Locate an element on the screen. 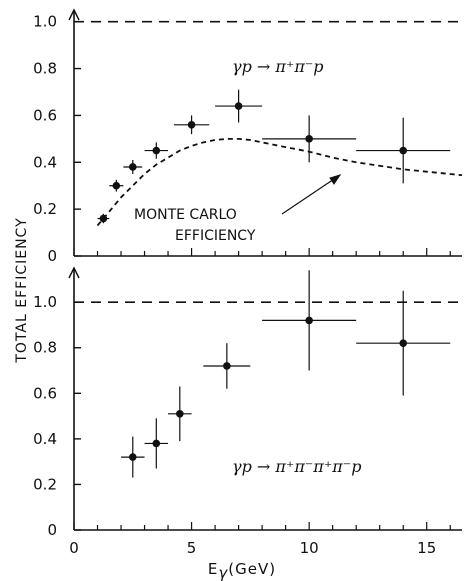 This screenshot has width=464, height=581. x-axis-title: Eγ(GeV) is located at coordinates (242, 570).